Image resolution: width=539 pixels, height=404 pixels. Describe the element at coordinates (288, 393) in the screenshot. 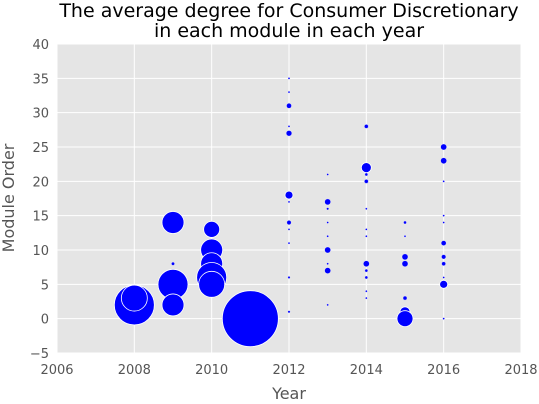

I see `x-axis-label: Year` at that location.